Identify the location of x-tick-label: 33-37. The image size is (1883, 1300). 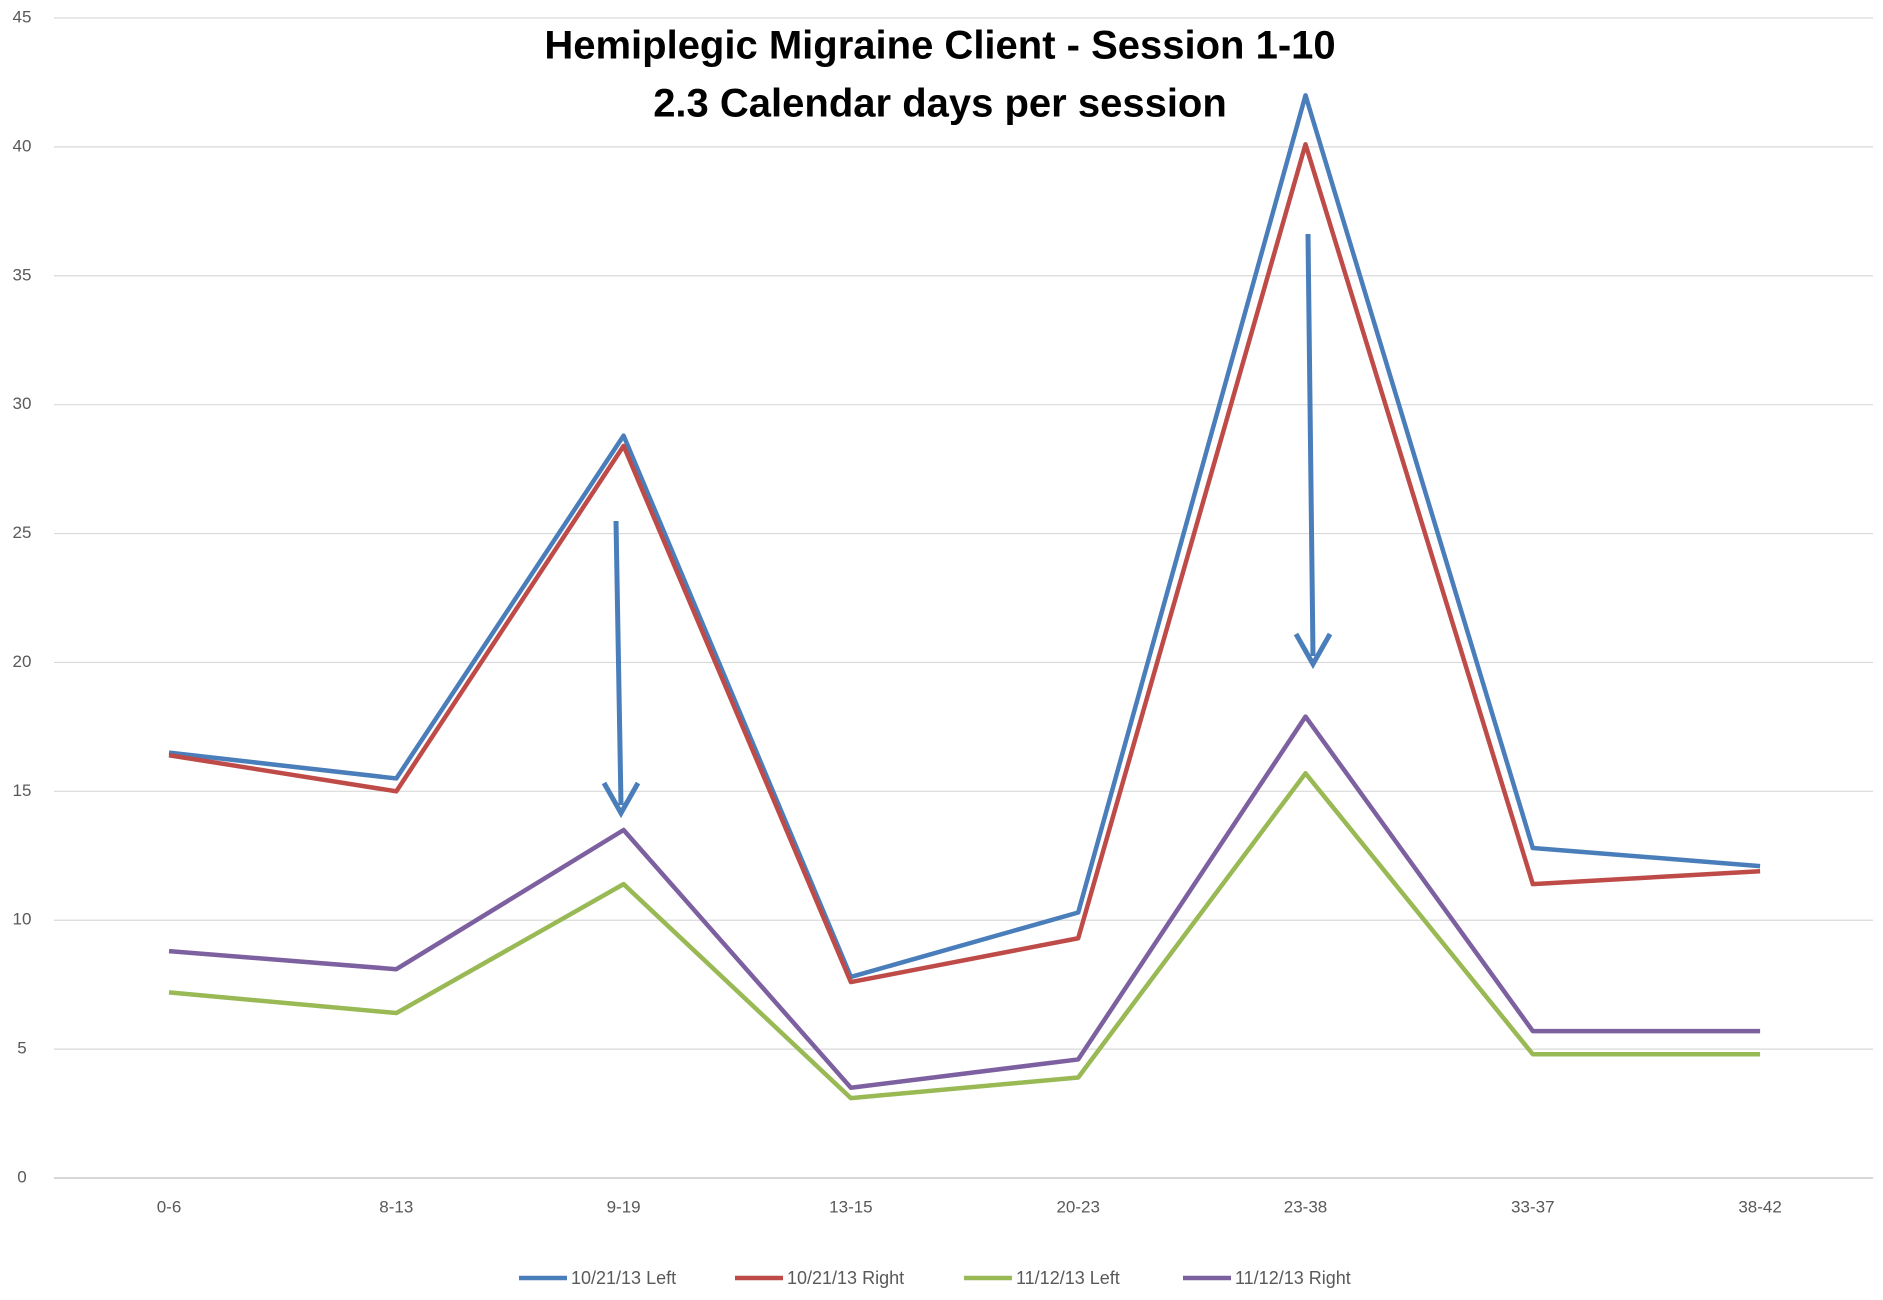
(1532, 1206).